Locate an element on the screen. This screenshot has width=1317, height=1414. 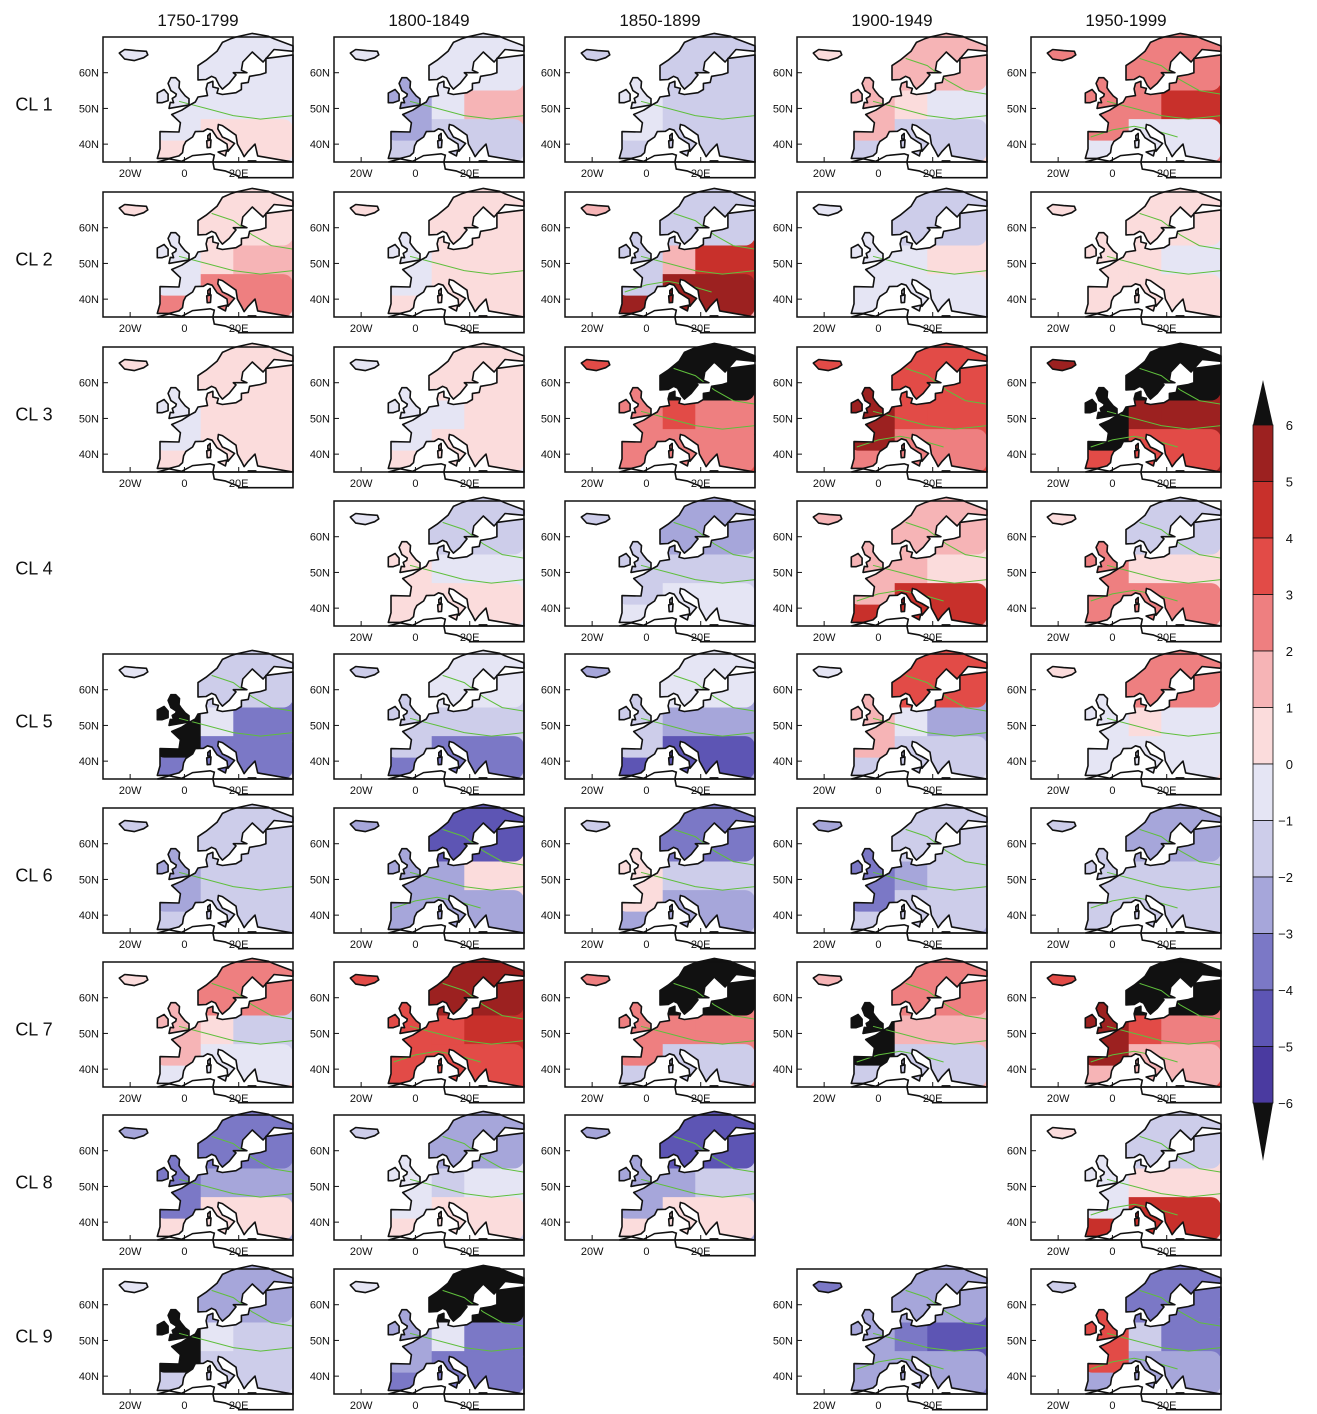
row-label: CL 5 is located at coordinates (33, 722).